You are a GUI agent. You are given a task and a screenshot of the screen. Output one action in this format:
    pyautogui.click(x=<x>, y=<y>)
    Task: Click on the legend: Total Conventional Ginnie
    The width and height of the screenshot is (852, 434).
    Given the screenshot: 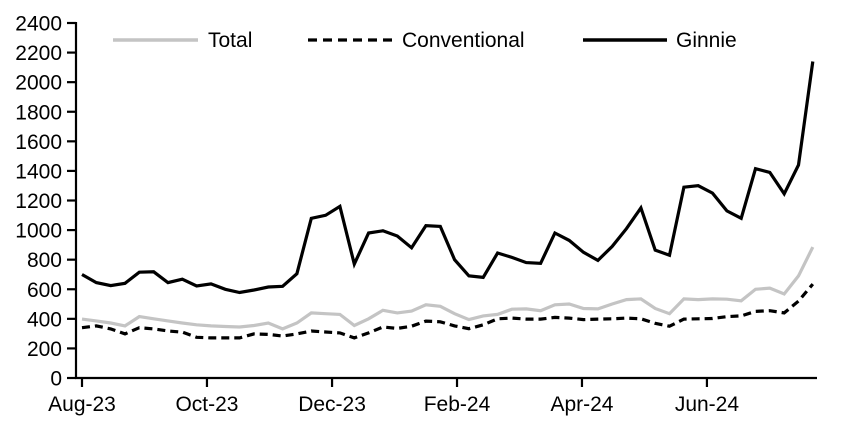 What is the action you would take?
    pyautogui.click(x=425, y=40)
    